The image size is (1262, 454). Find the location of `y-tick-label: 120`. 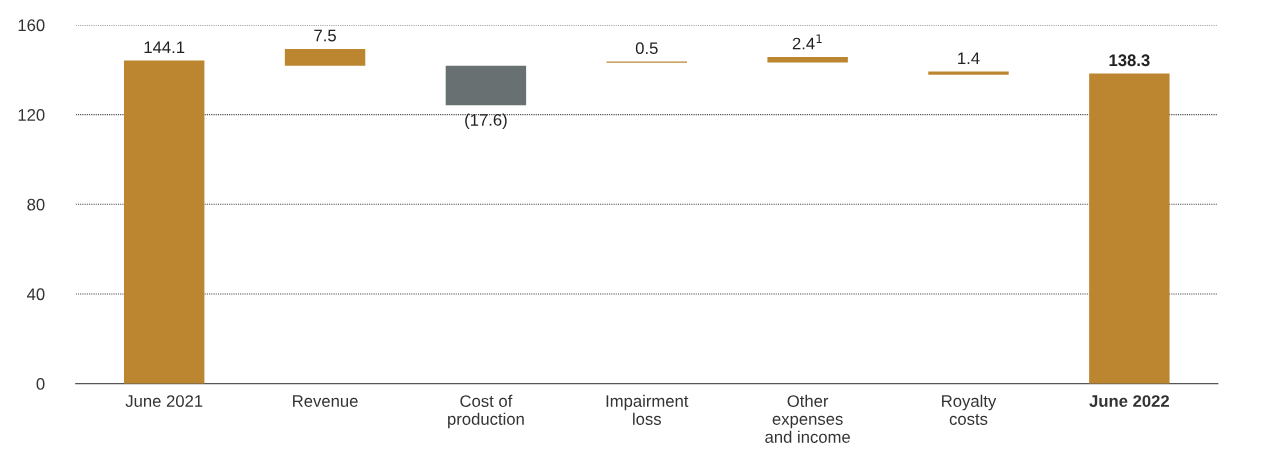

y-tick-label: 120 is located at coordinates (31, 115).